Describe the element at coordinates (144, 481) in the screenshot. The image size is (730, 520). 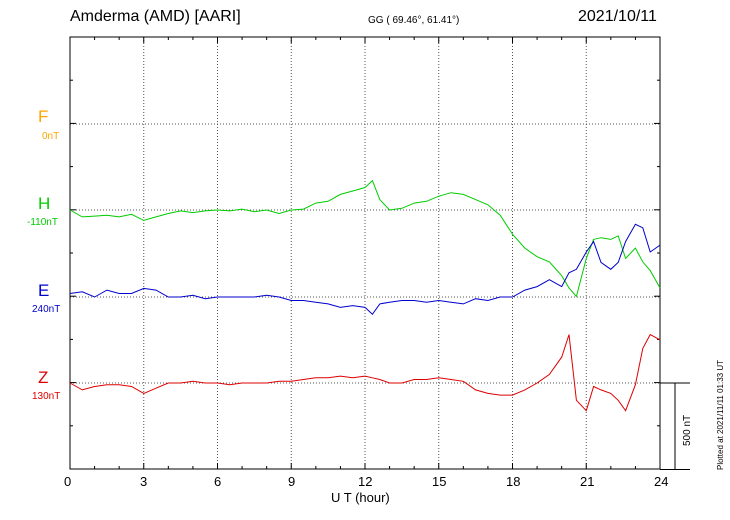
I see `x-tick-label: 3` at that location.